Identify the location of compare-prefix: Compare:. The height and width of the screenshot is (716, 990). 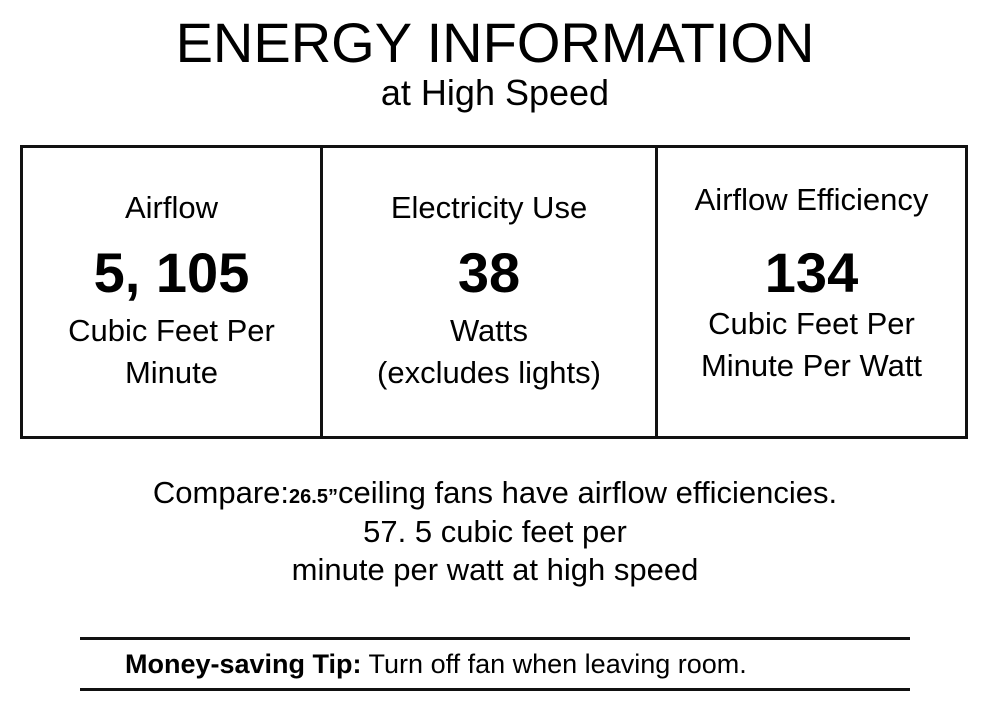
(221, 492).